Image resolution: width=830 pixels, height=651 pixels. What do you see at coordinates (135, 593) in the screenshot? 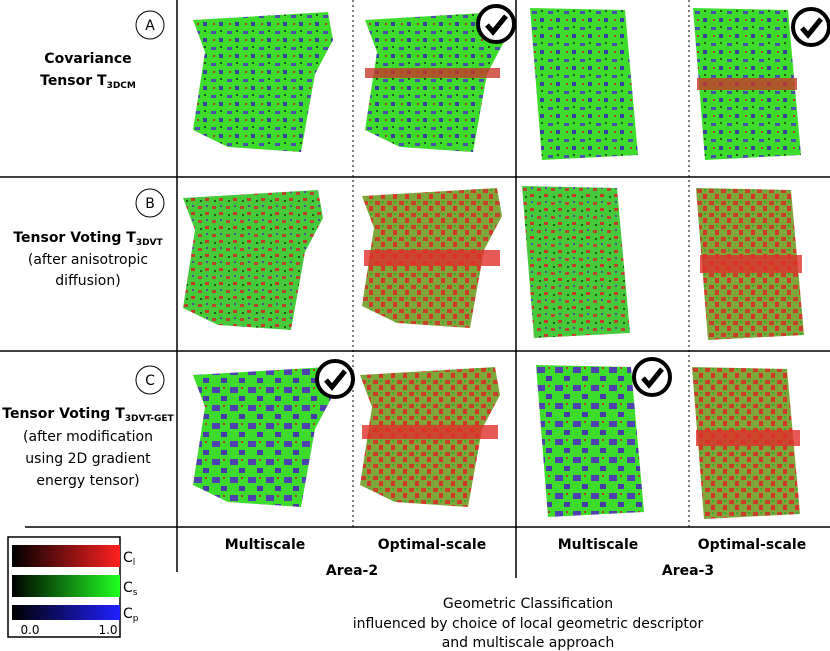
I see `legend-subscript: s` at bounding box center [135, 593].